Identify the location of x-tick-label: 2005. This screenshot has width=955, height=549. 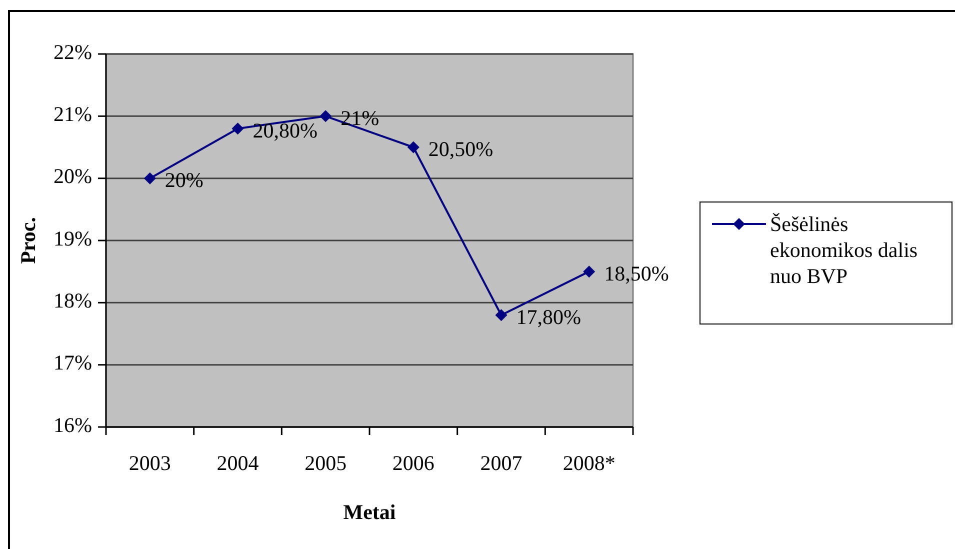
(325, 462).